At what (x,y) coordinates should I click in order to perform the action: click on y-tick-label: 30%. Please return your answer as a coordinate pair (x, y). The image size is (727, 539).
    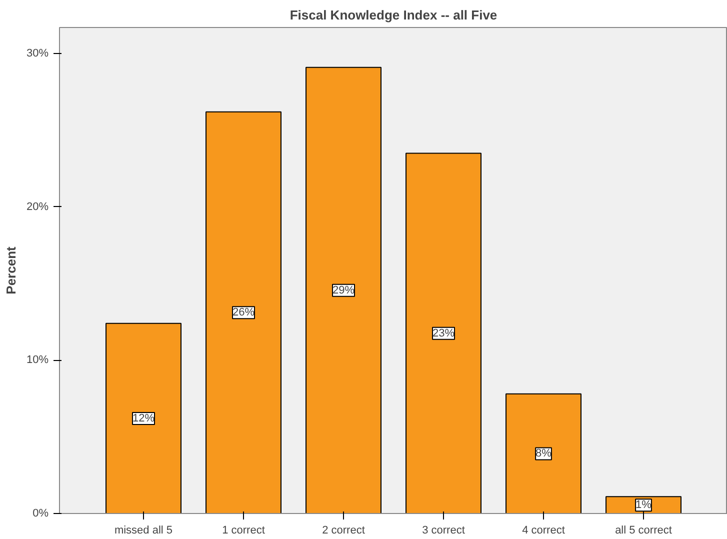
    Looking at the image, I should click on (37, 54).